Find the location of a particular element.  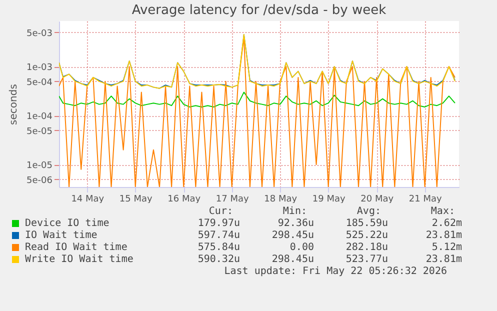

x-tick-label: 21 May is located at coordinates (425, 199).